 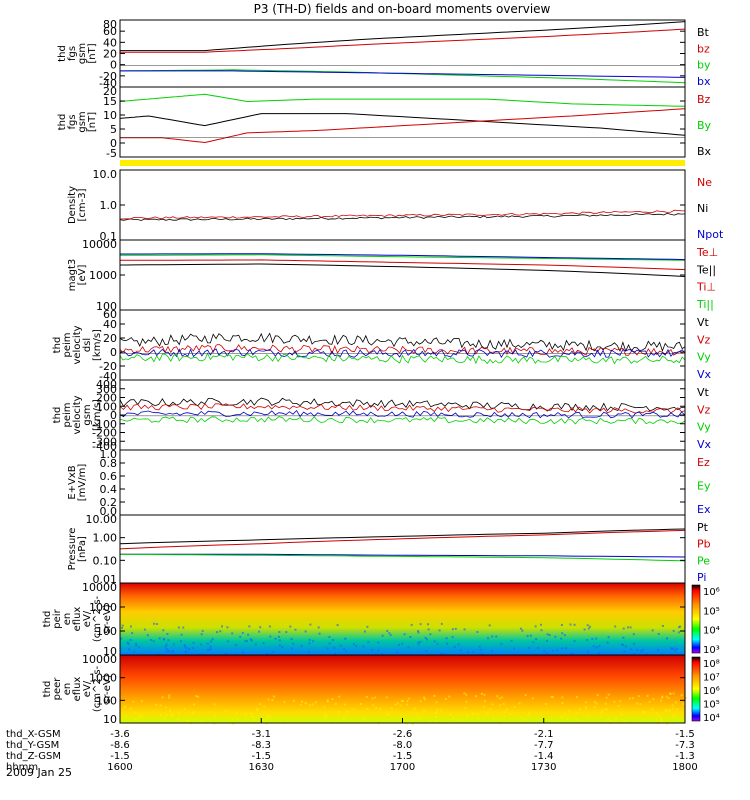 What do you see at coordinates (685, 734) in the screenshot?
I see `x-row-value: -1.5` at bounding box center [685, 734].